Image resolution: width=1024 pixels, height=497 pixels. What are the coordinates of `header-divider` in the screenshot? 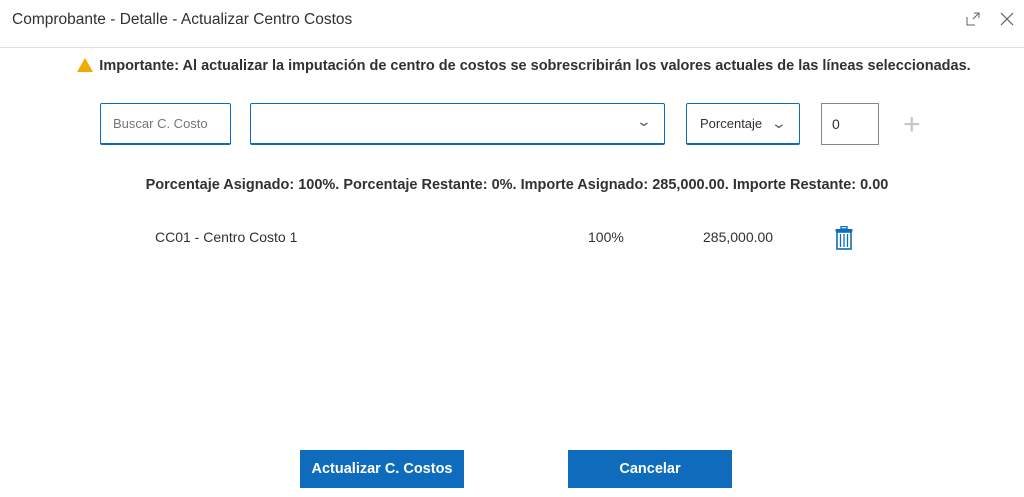 It's located at (512, 47).